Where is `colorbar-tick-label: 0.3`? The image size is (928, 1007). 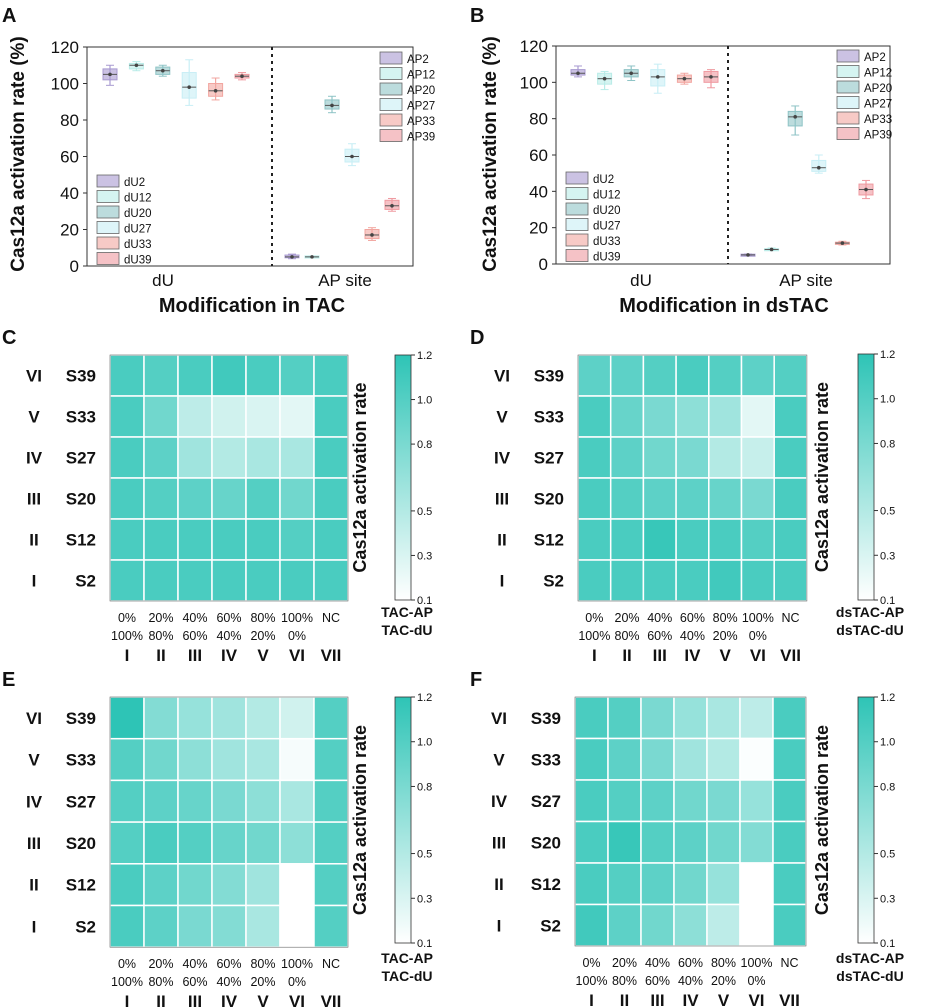 colorbar-tick-label: 0.3 is located at coordinates (887, 556).